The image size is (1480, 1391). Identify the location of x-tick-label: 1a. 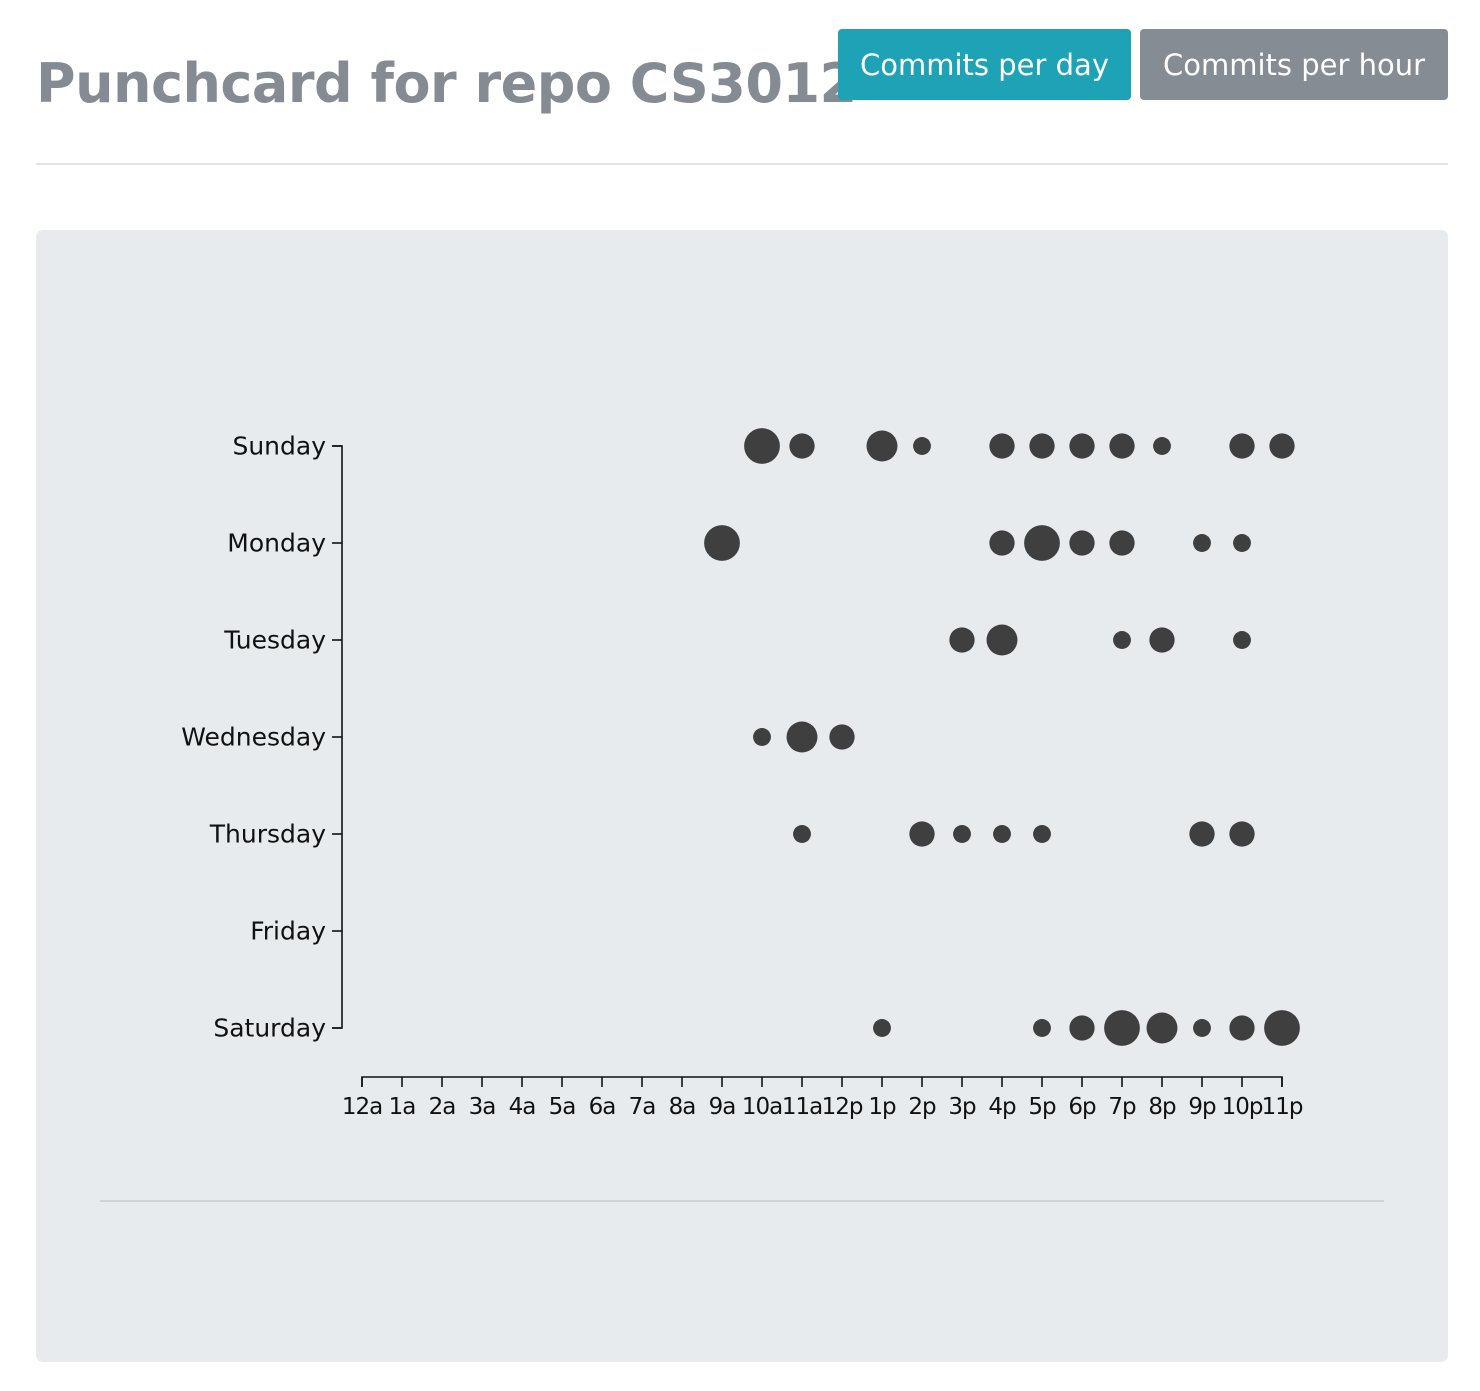
(402, 1107).